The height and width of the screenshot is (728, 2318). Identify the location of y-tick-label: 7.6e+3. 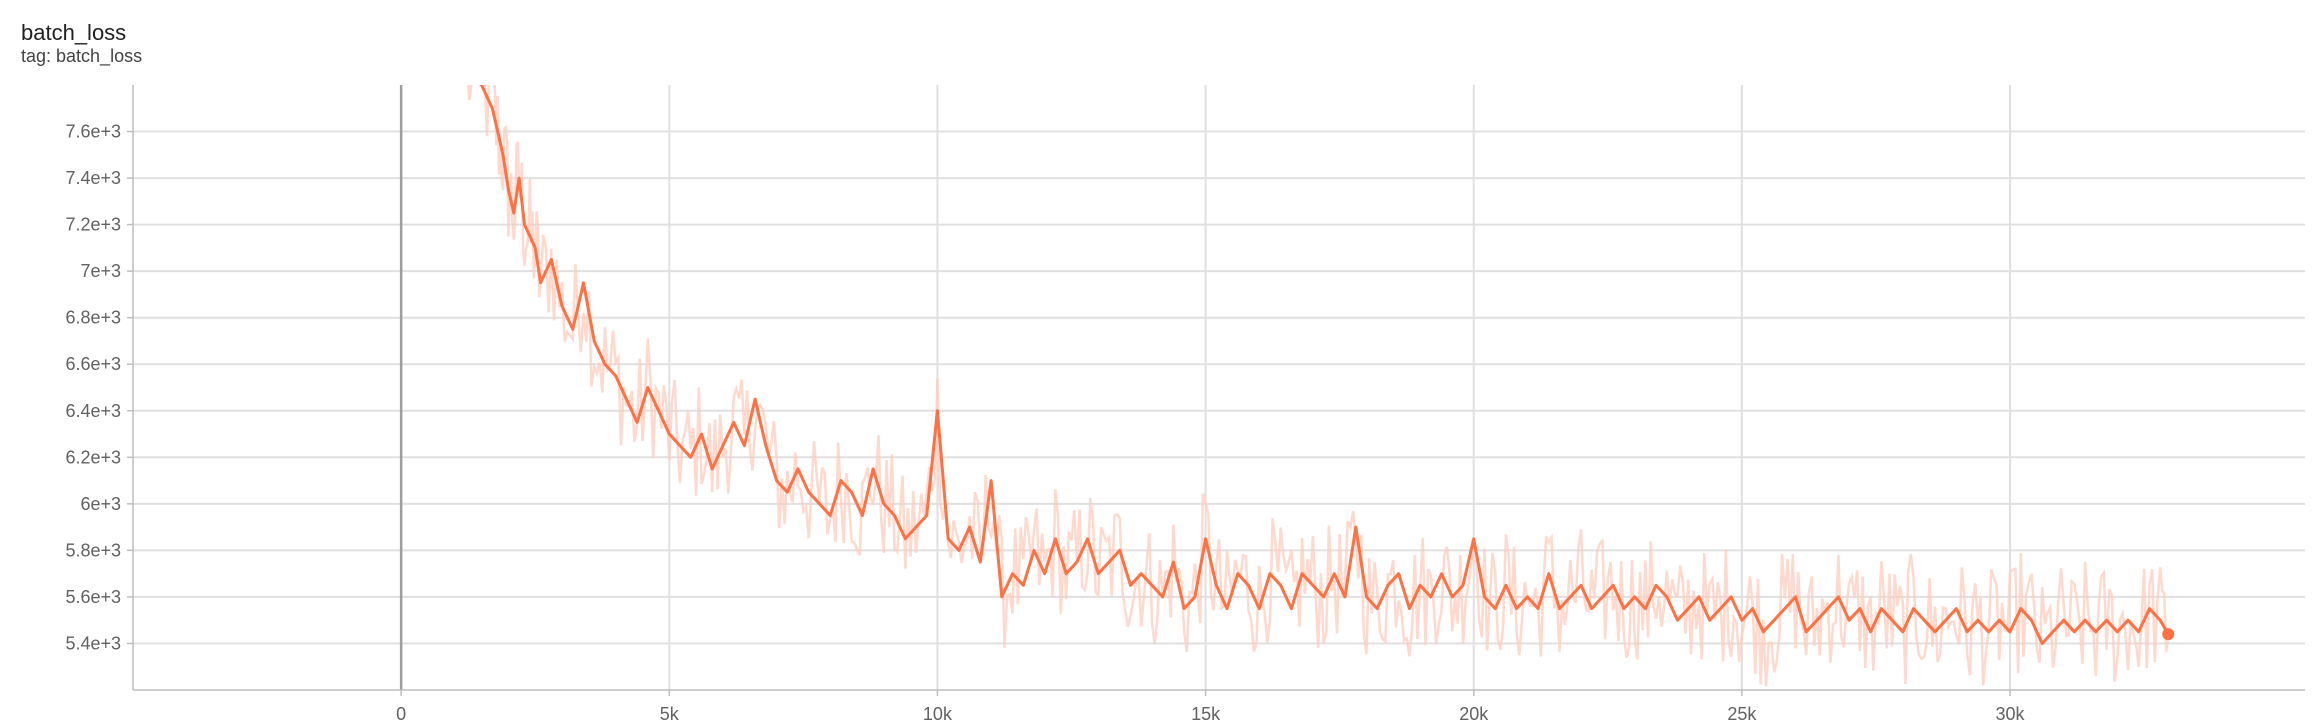
(93, 132).